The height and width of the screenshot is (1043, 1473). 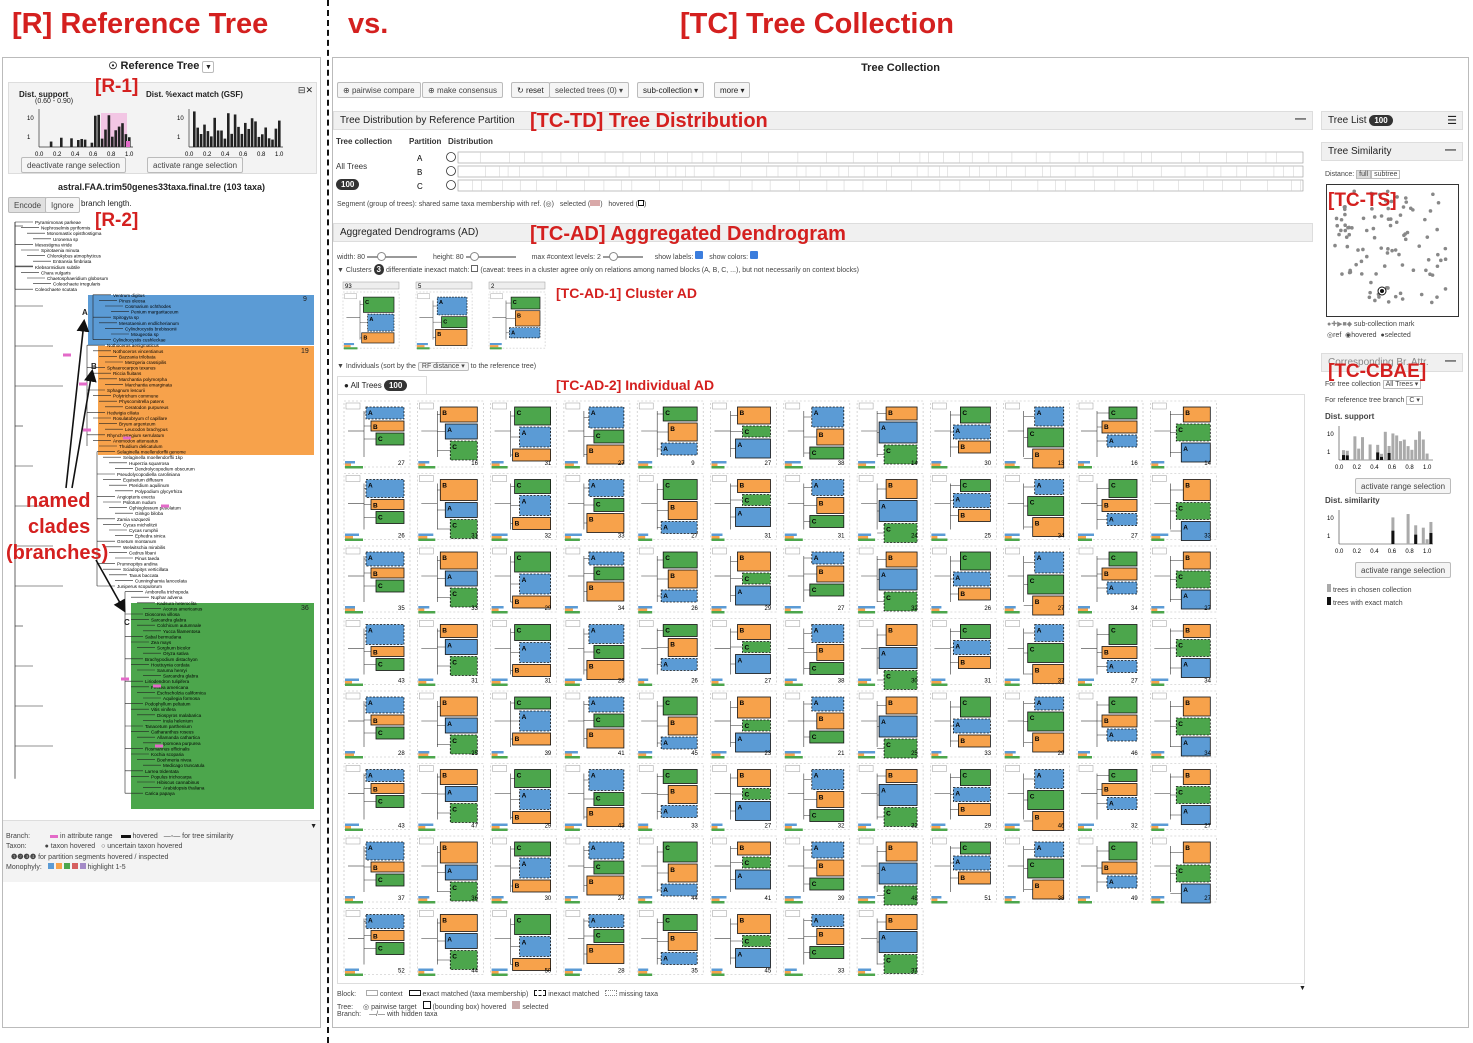 I want to click on distance-full-button: full, so click(x=1364, y=174).